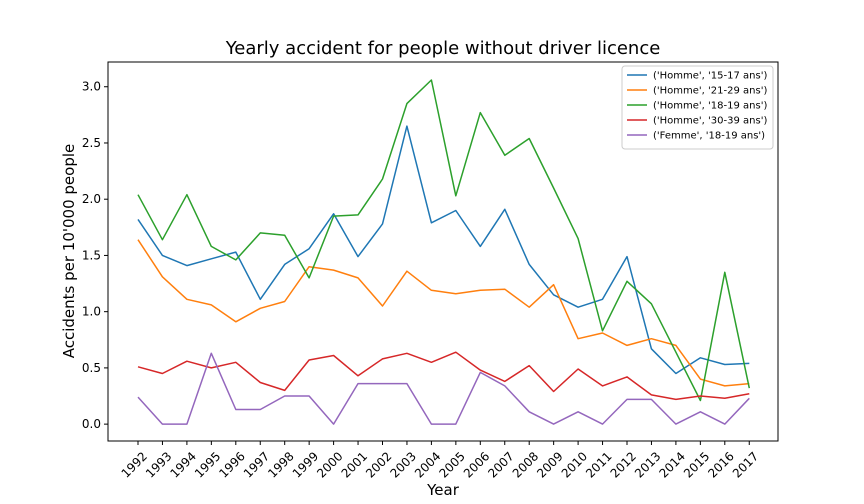  What do you see at coordinates (91, 424) in the screenshot?
I see `y-tick-label: 0.0` at bounding box center [91, 424].